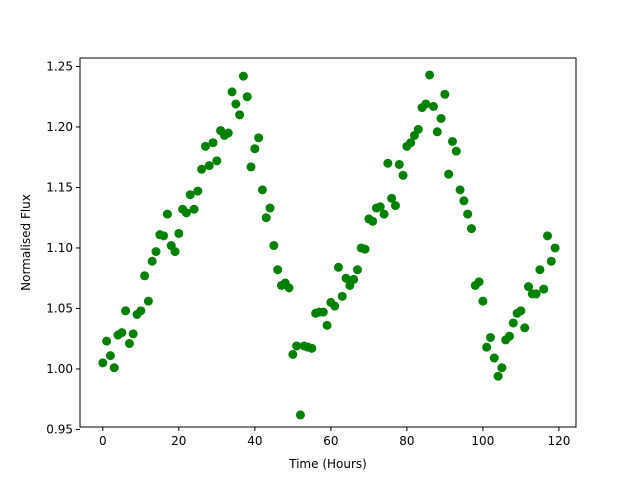  I want to click on x-tick-label: 40, so click(254, 441).